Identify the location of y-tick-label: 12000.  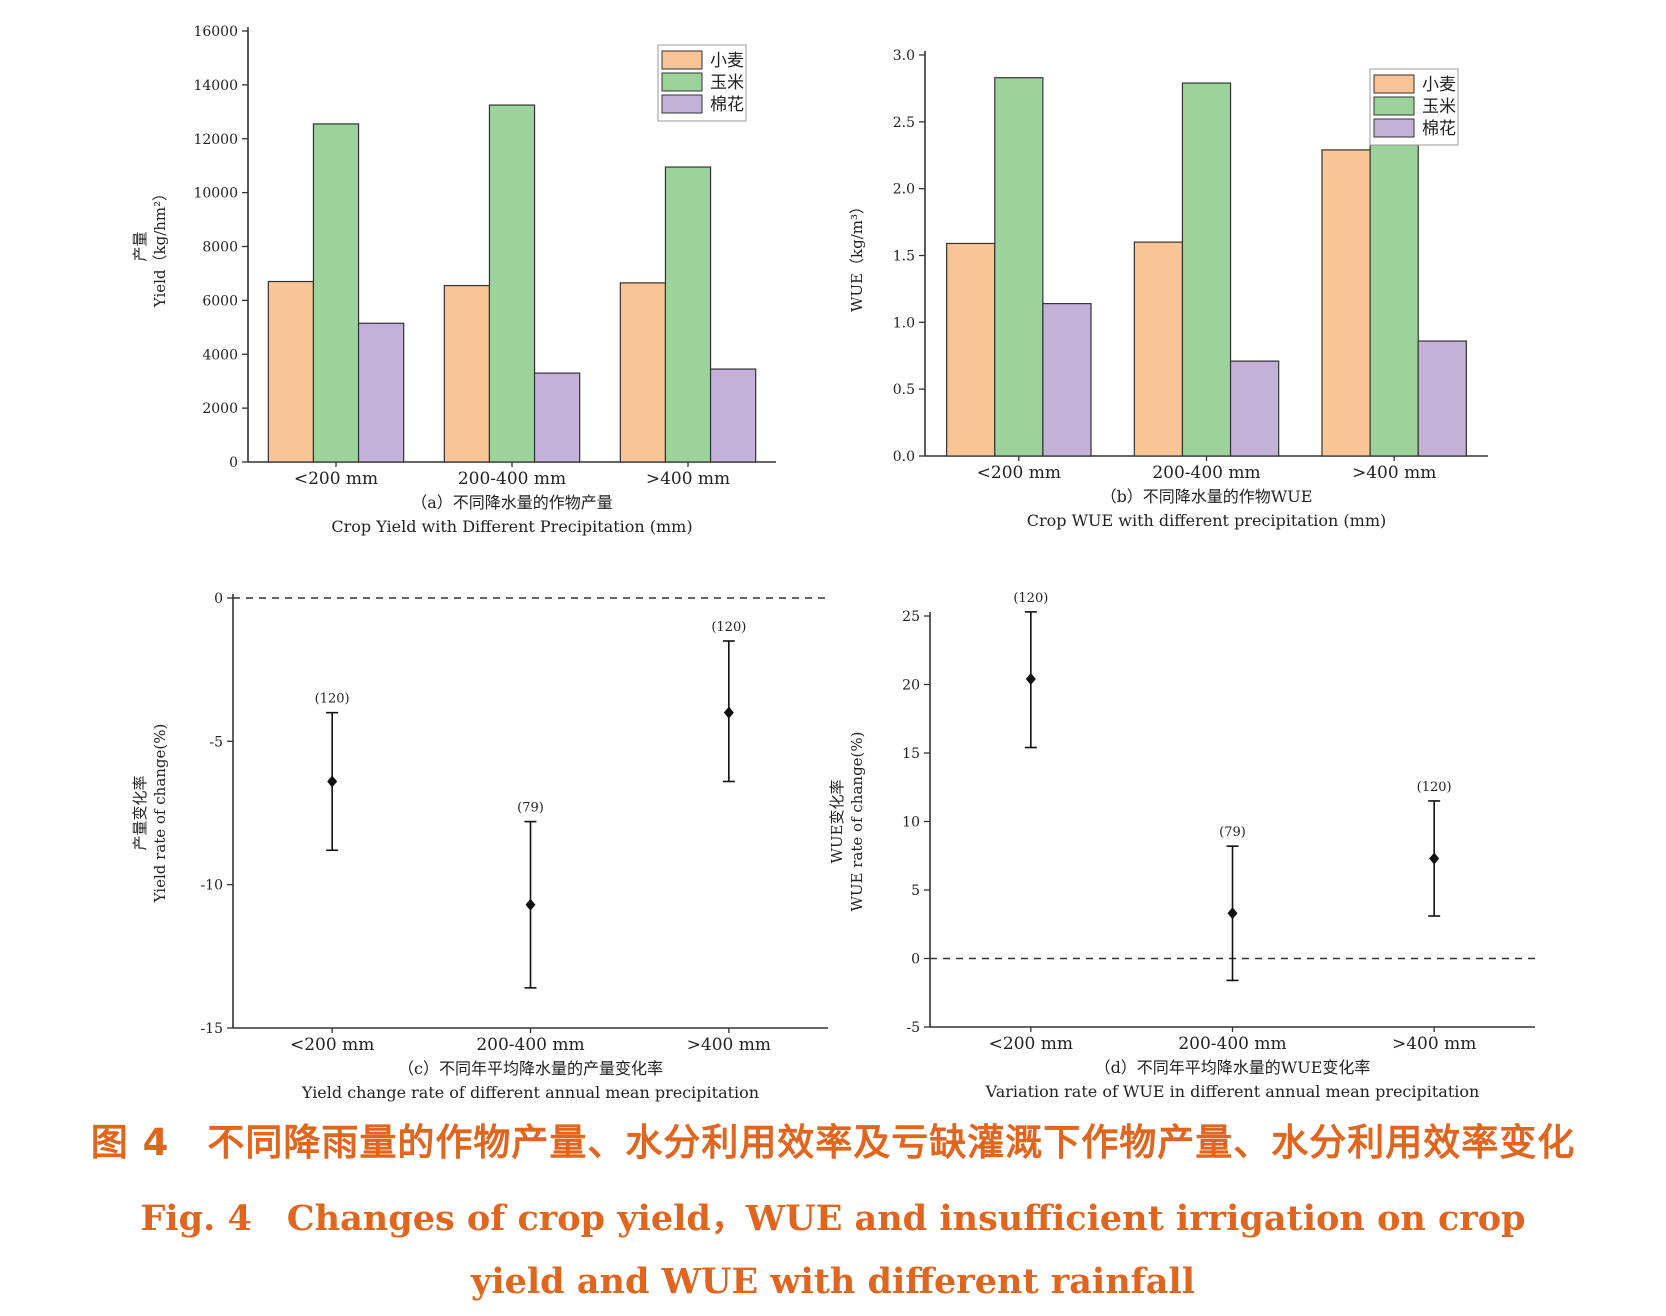
(215, 140).